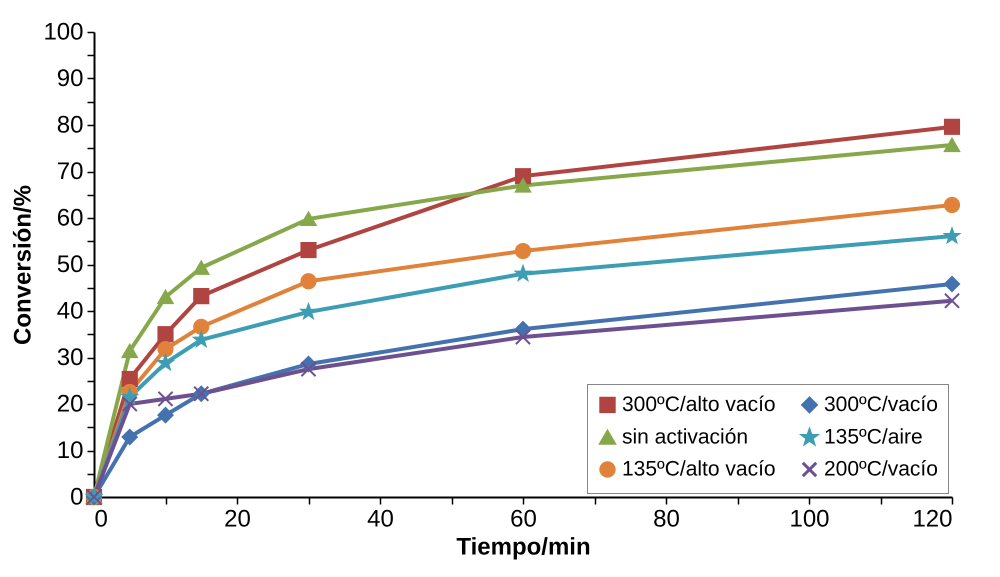 The image size is (1000, 577). I want to click on legend-label: 200ºC/vacío, so click(881, 469).